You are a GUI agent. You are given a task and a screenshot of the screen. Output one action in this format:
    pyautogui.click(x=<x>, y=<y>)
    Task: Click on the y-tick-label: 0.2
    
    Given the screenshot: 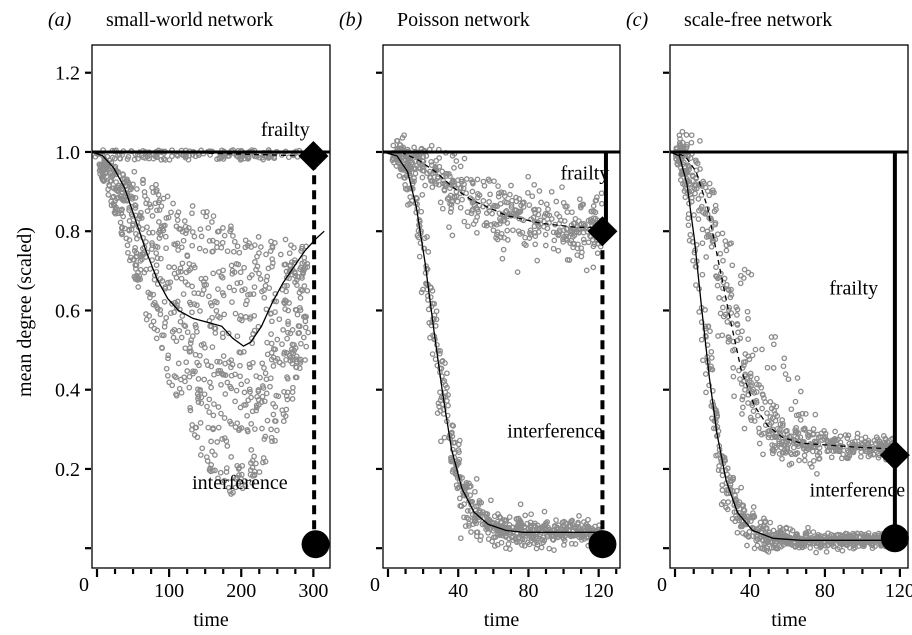 What is the action you would take?
    pyautogui.click(x=67, y=470)
    